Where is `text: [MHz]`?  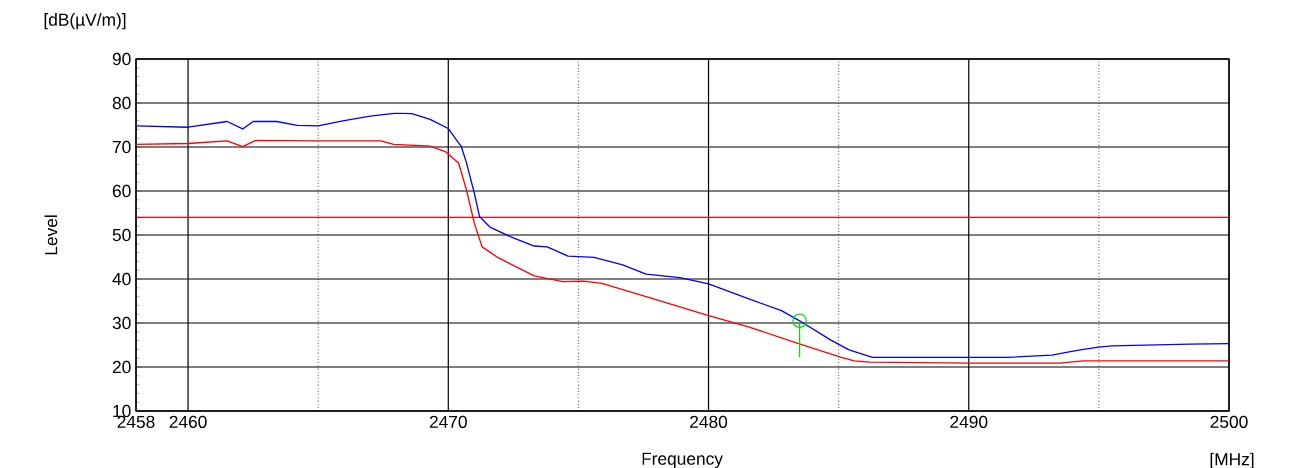
text: [MHz] is located at coordinates (1232, 460).